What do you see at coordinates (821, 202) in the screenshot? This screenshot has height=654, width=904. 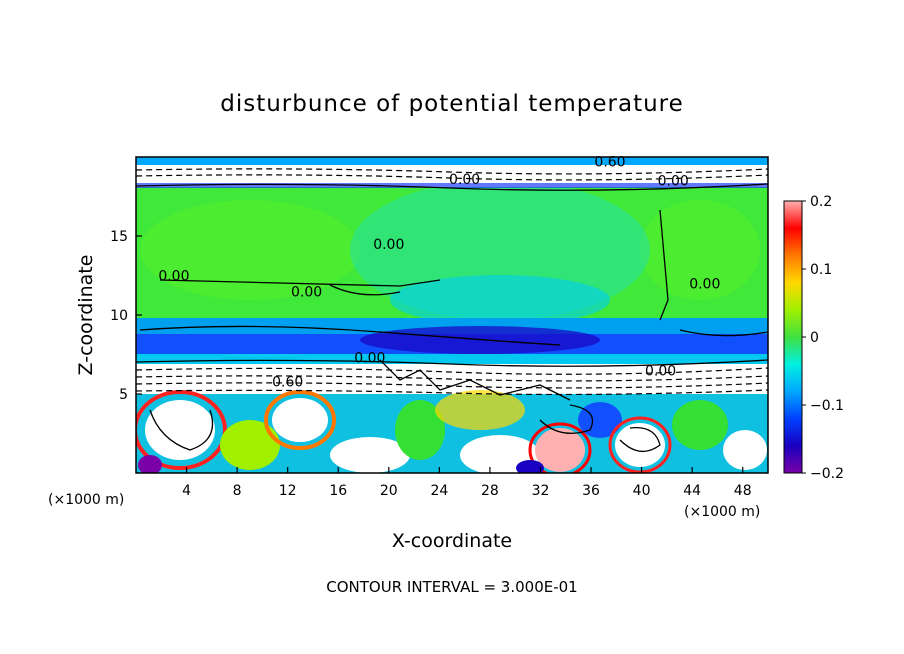 I see `colorbar-tick-label: 0.2` at bounding box center [821, 202].